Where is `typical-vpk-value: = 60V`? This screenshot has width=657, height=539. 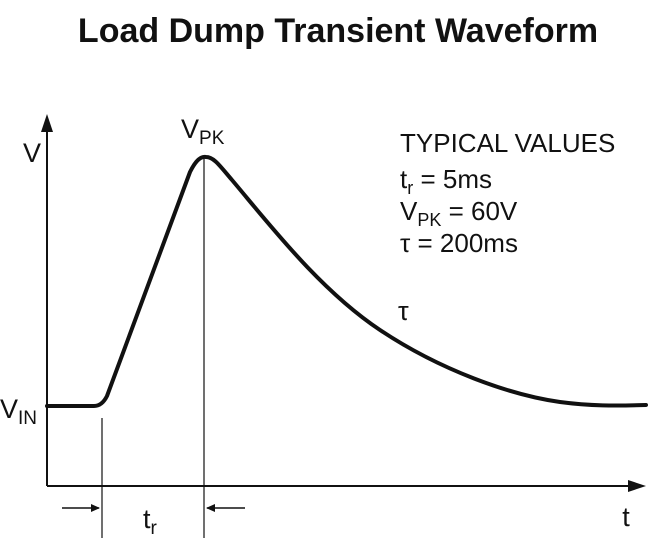
typical-vpk-value: = 60V is located at coordinates (479, 211).